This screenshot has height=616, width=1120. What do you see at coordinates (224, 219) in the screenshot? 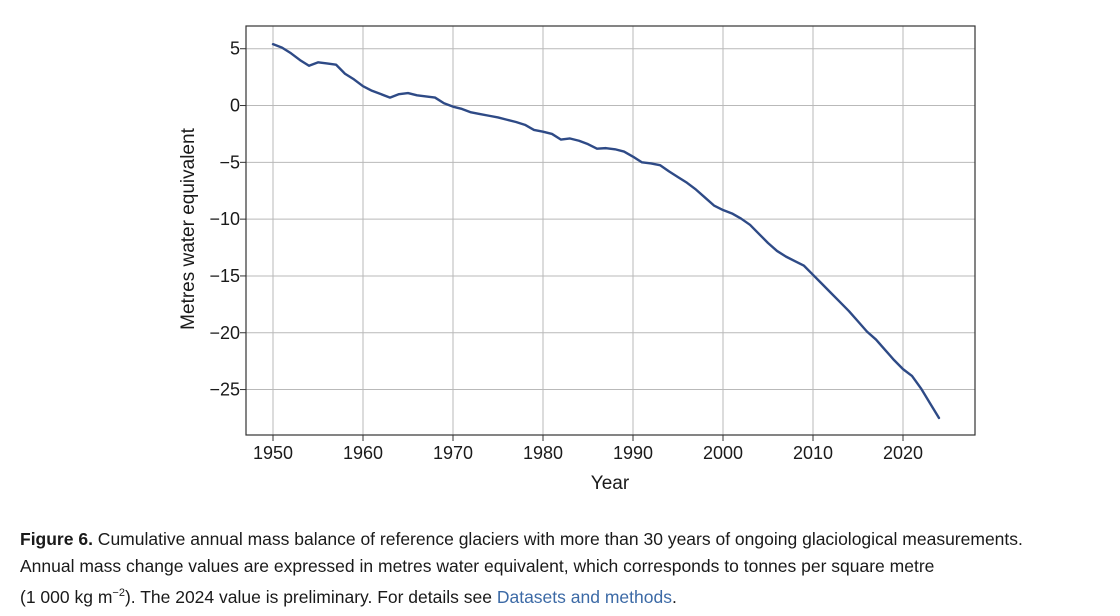
I see `y-tick-label: −10` at bounding box center [224, 219].